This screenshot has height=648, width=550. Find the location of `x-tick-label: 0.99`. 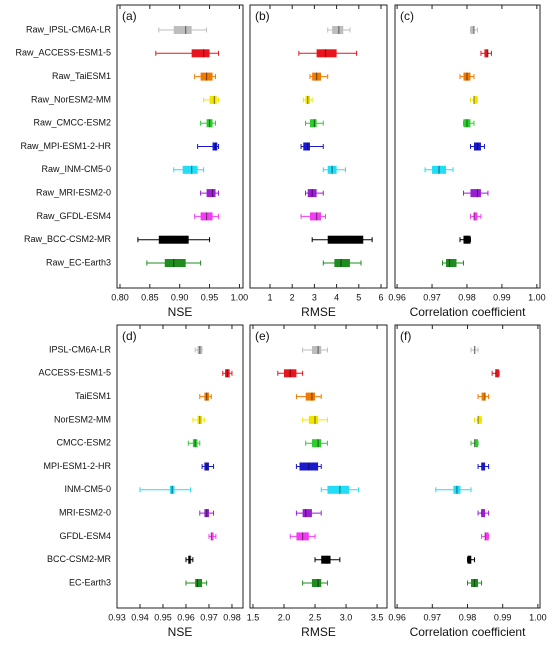

x-tick-label: 0.99 is located at coordinates (502, 297).